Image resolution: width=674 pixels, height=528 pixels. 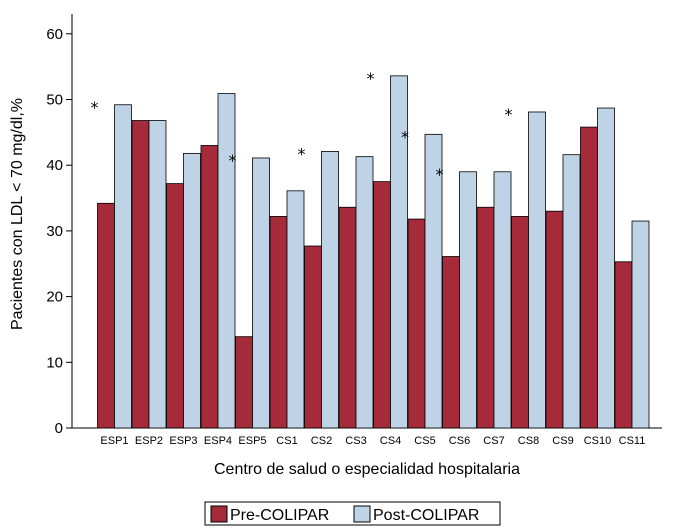 What do you see at coordinates (54, 231) in the screenshot?
I see `y-tick-label: 30` at bounding box center [54, 231].